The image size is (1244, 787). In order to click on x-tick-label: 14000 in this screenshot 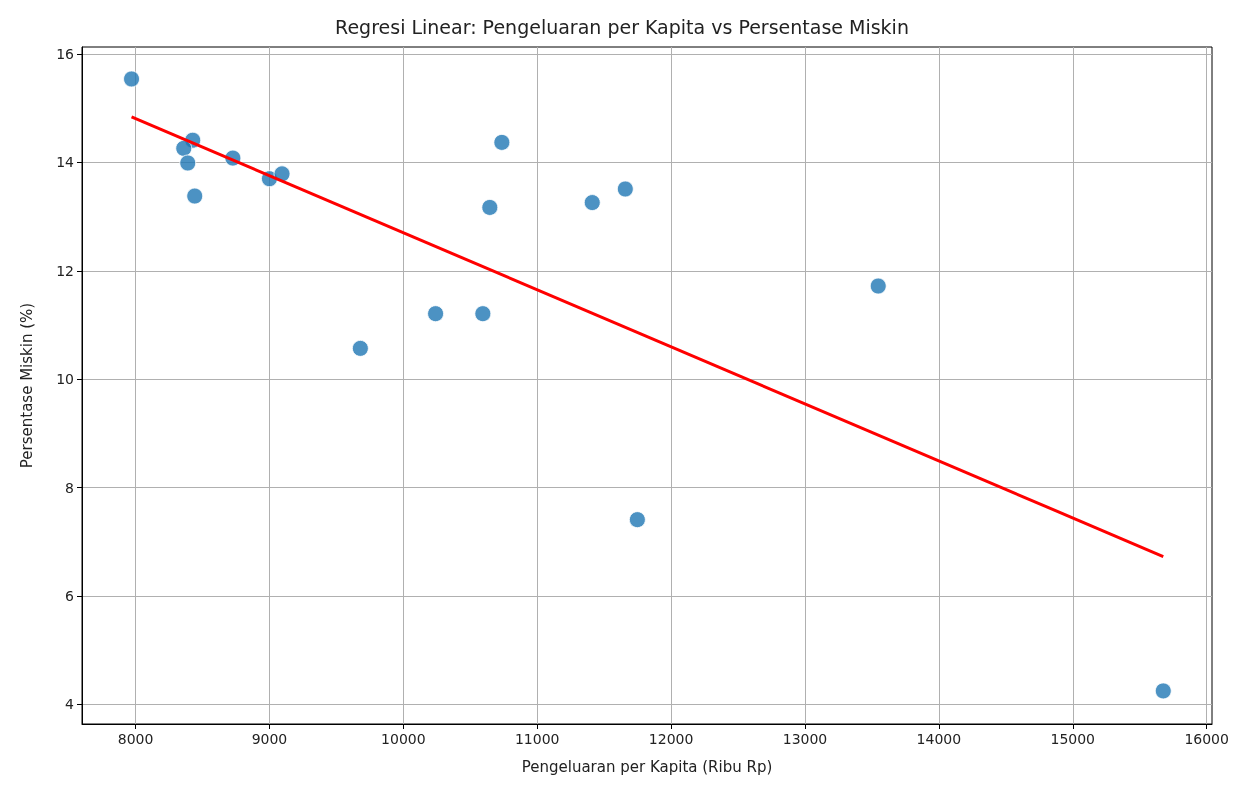, I will do `click(939, 739)`.